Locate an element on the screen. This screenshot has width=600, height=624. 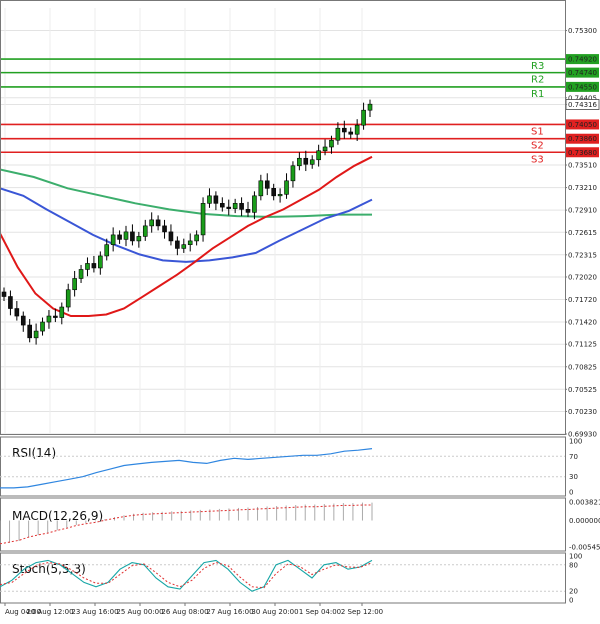
price-tick-label: 0.75300 is located at coordinates (582, 31).